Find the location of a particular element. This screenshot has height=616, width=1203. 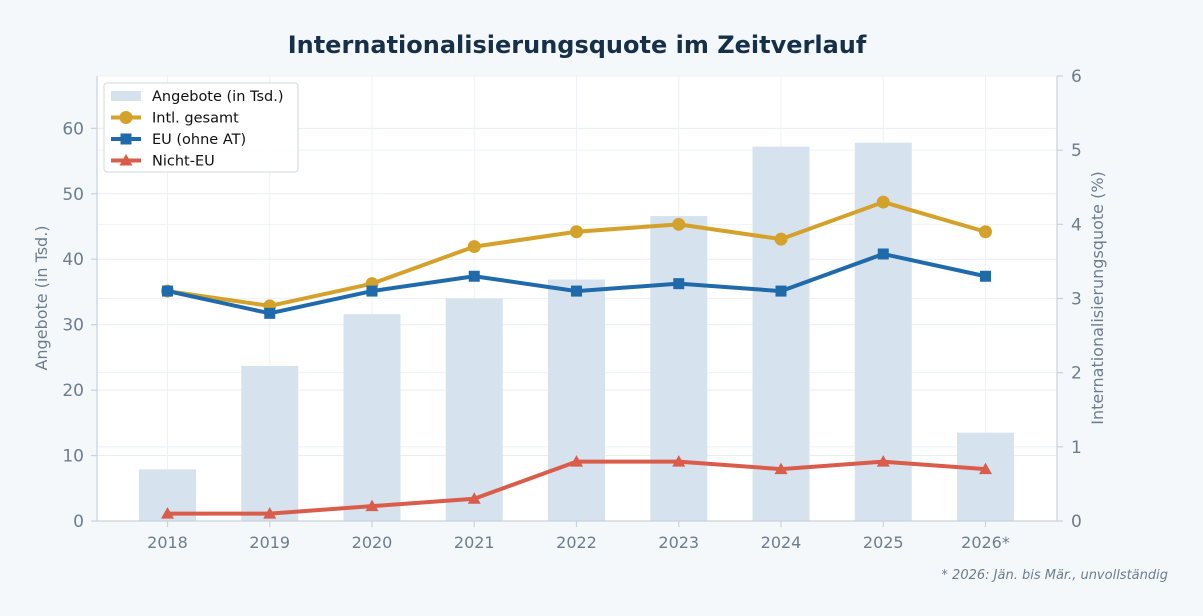

legend-label: EU (ohne AT) is located at coordinates (199, 140).